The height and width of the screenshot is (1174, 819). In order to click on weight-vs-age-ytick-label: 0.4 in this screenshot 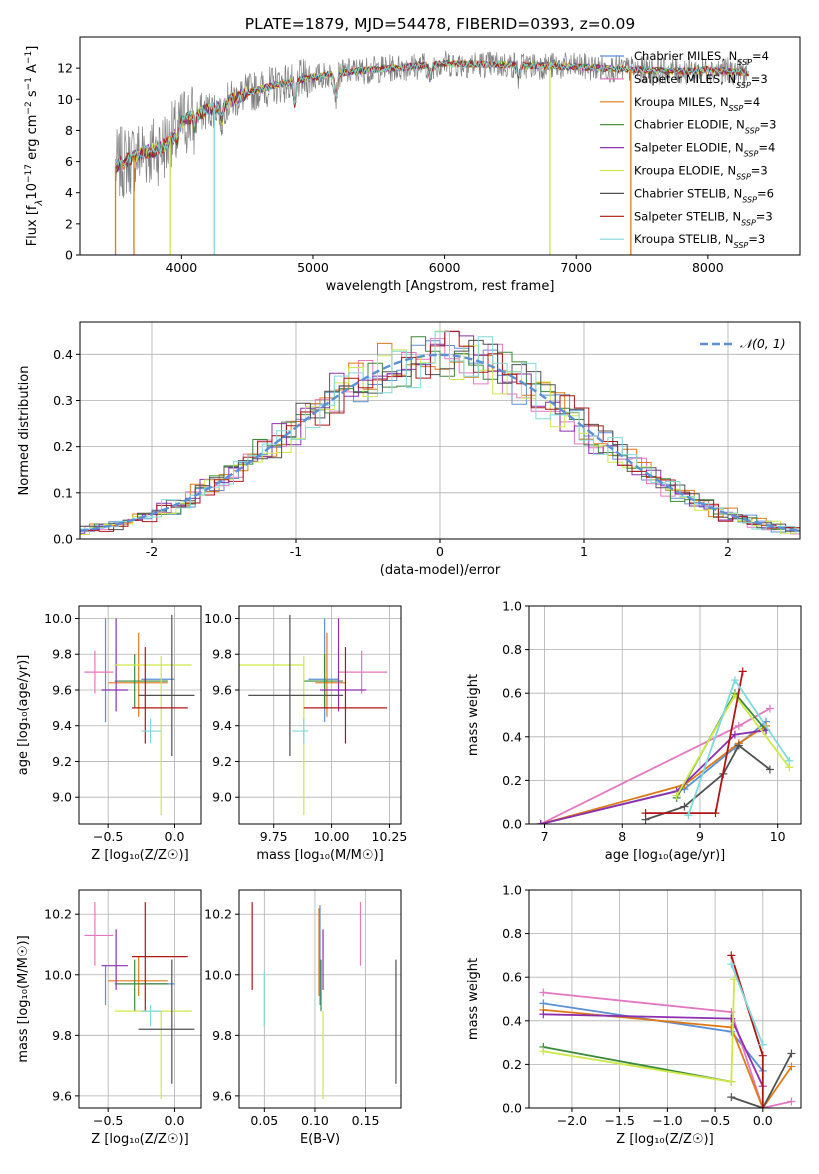, I will do `click(512, 736)`.